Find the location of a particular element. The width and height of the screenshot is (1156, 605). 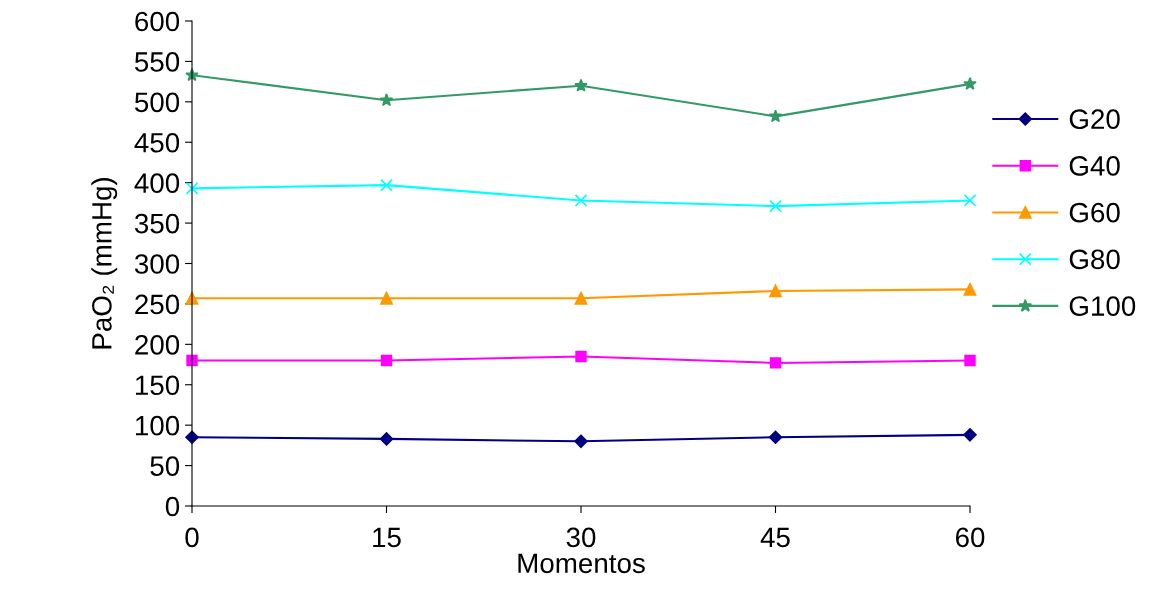

y-axis-title: PaO₂ (mmHg) is located at coordinates (104, 263).